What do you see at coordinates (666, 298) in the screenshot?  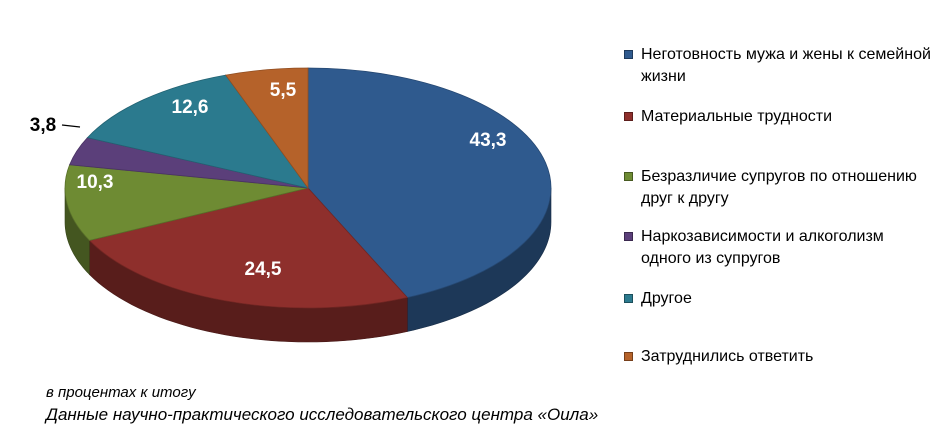 I see `legend-label: Другое` at bounding box center [666, 298].